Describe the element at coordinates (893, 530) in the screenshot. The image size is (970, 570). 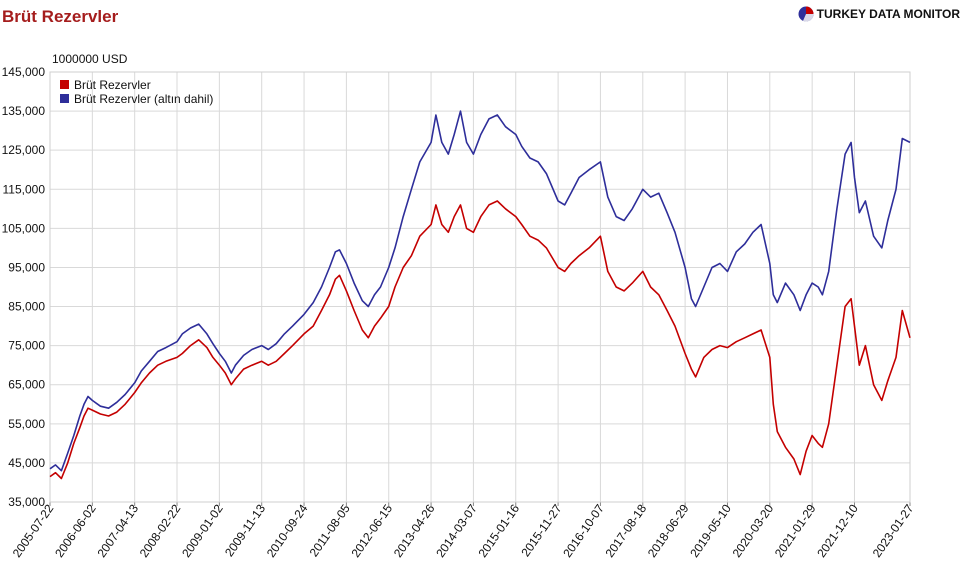
I see `x-tick-label: 2023-01-27` at that location.